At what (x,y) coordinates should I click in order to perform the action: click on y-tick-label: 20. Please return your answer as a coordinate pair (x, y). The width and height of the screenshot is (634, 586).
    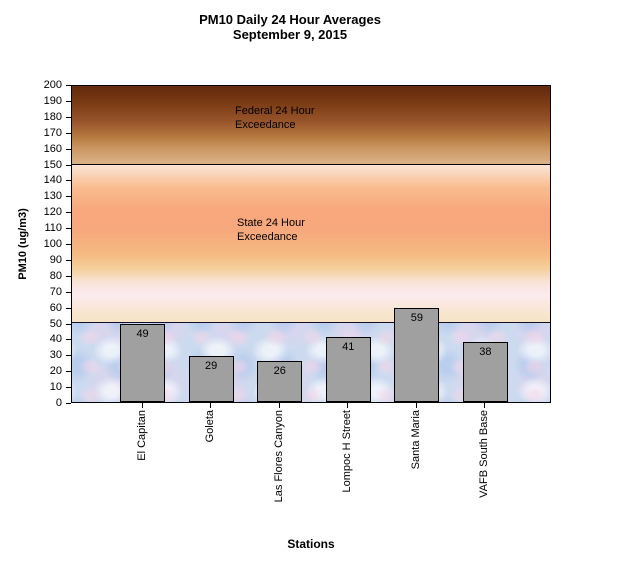
    Looking at the image, I should click on (55, 371).